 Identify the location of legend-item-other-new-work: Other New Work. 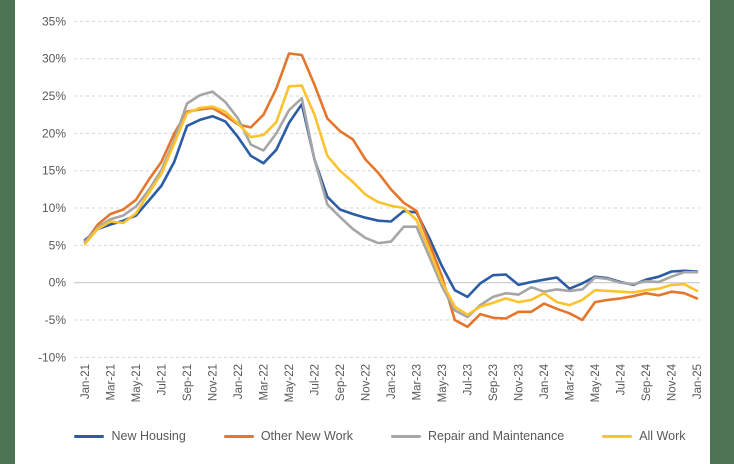
(288, 436).